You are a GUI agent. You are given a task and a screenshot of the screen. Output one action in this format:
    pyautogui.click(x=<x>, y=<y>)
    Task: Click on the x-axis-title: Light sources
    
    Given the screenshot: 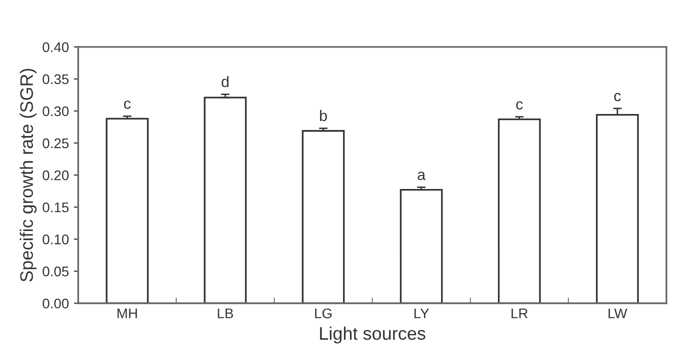 What is the action you would take?
    pyautogui.click(x=373, y=335)
    